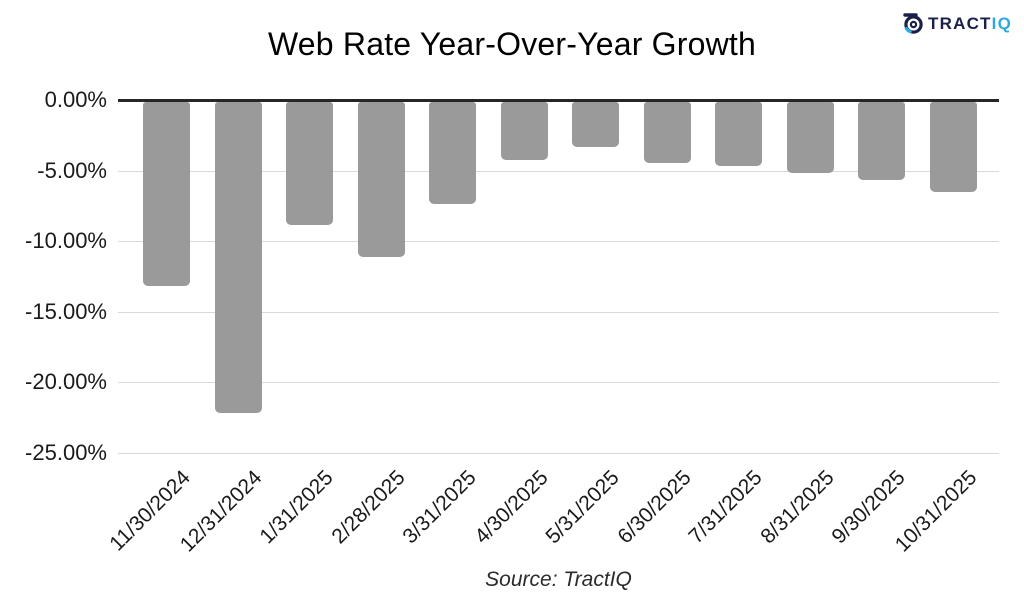 The height and width of the screenshot is (602, 1024). Describe the element at coordinates (524, 131) in the screenshot. I see `bar-4/30/2025` at that location.